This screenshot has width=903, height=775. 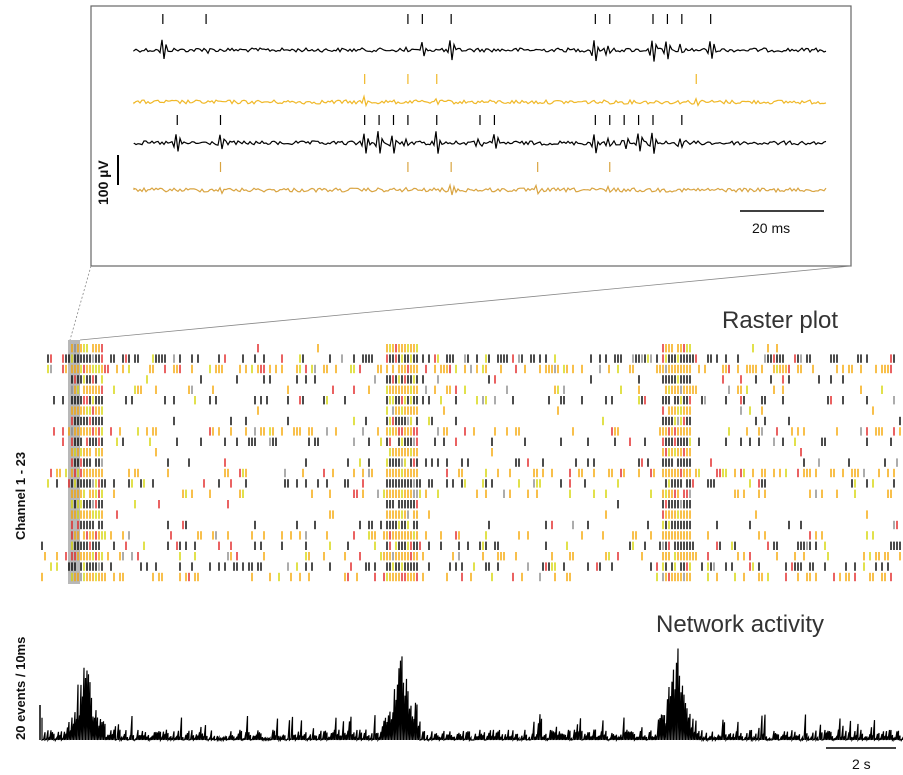 I want to click on network-activity-trace, so click(x=472, y=695).